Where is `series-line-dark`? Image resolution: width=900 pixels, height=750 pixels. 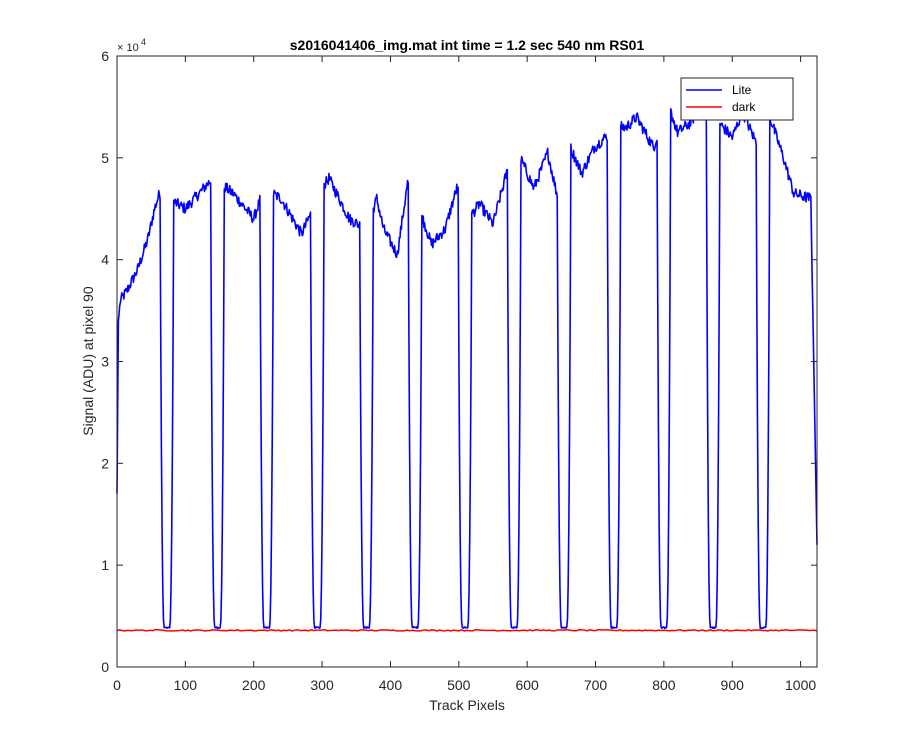 series-line-dark is located at coordinates (467, 630).